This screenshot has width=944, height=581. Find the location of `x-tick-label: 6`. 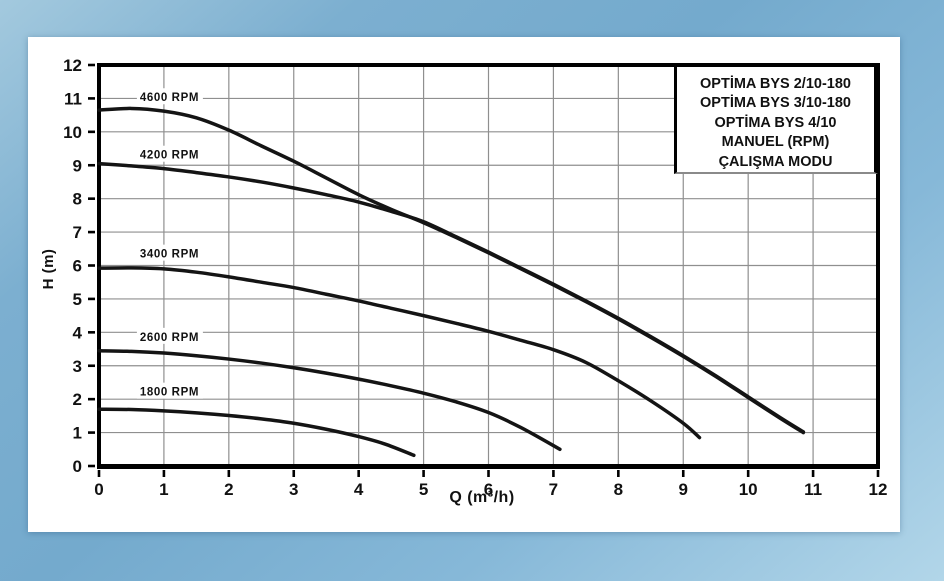

x-tick-label: 6 is located at coordinates (488, 489).